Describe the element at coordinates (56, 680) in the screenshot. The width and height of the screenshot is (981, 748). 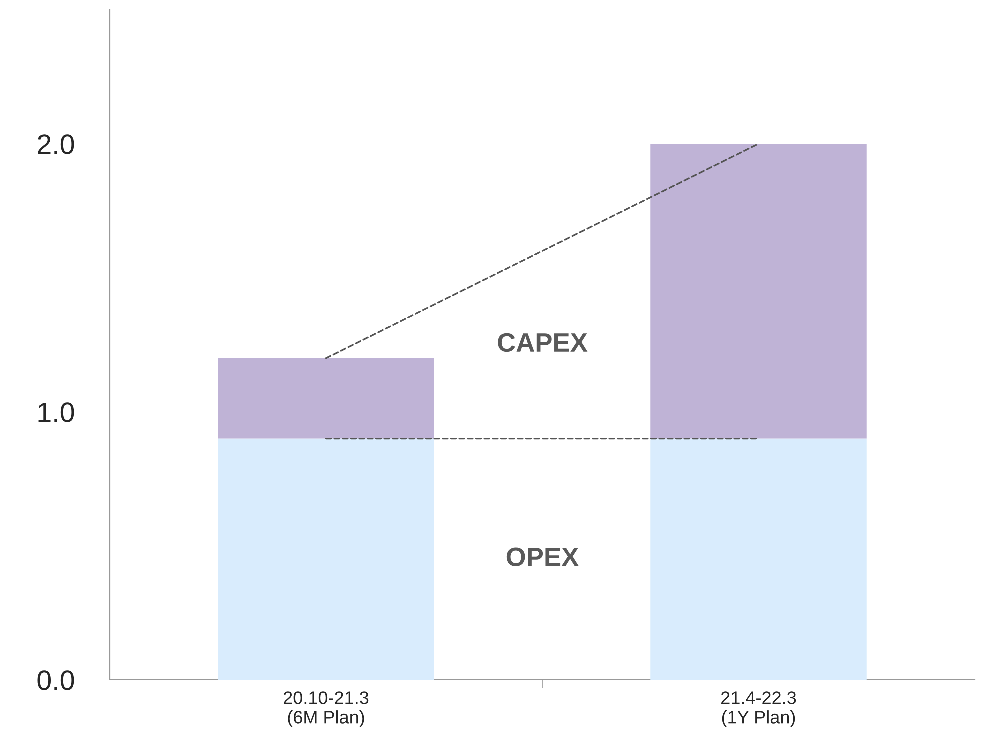
I see `y-tick-label: 0.0` at that location.